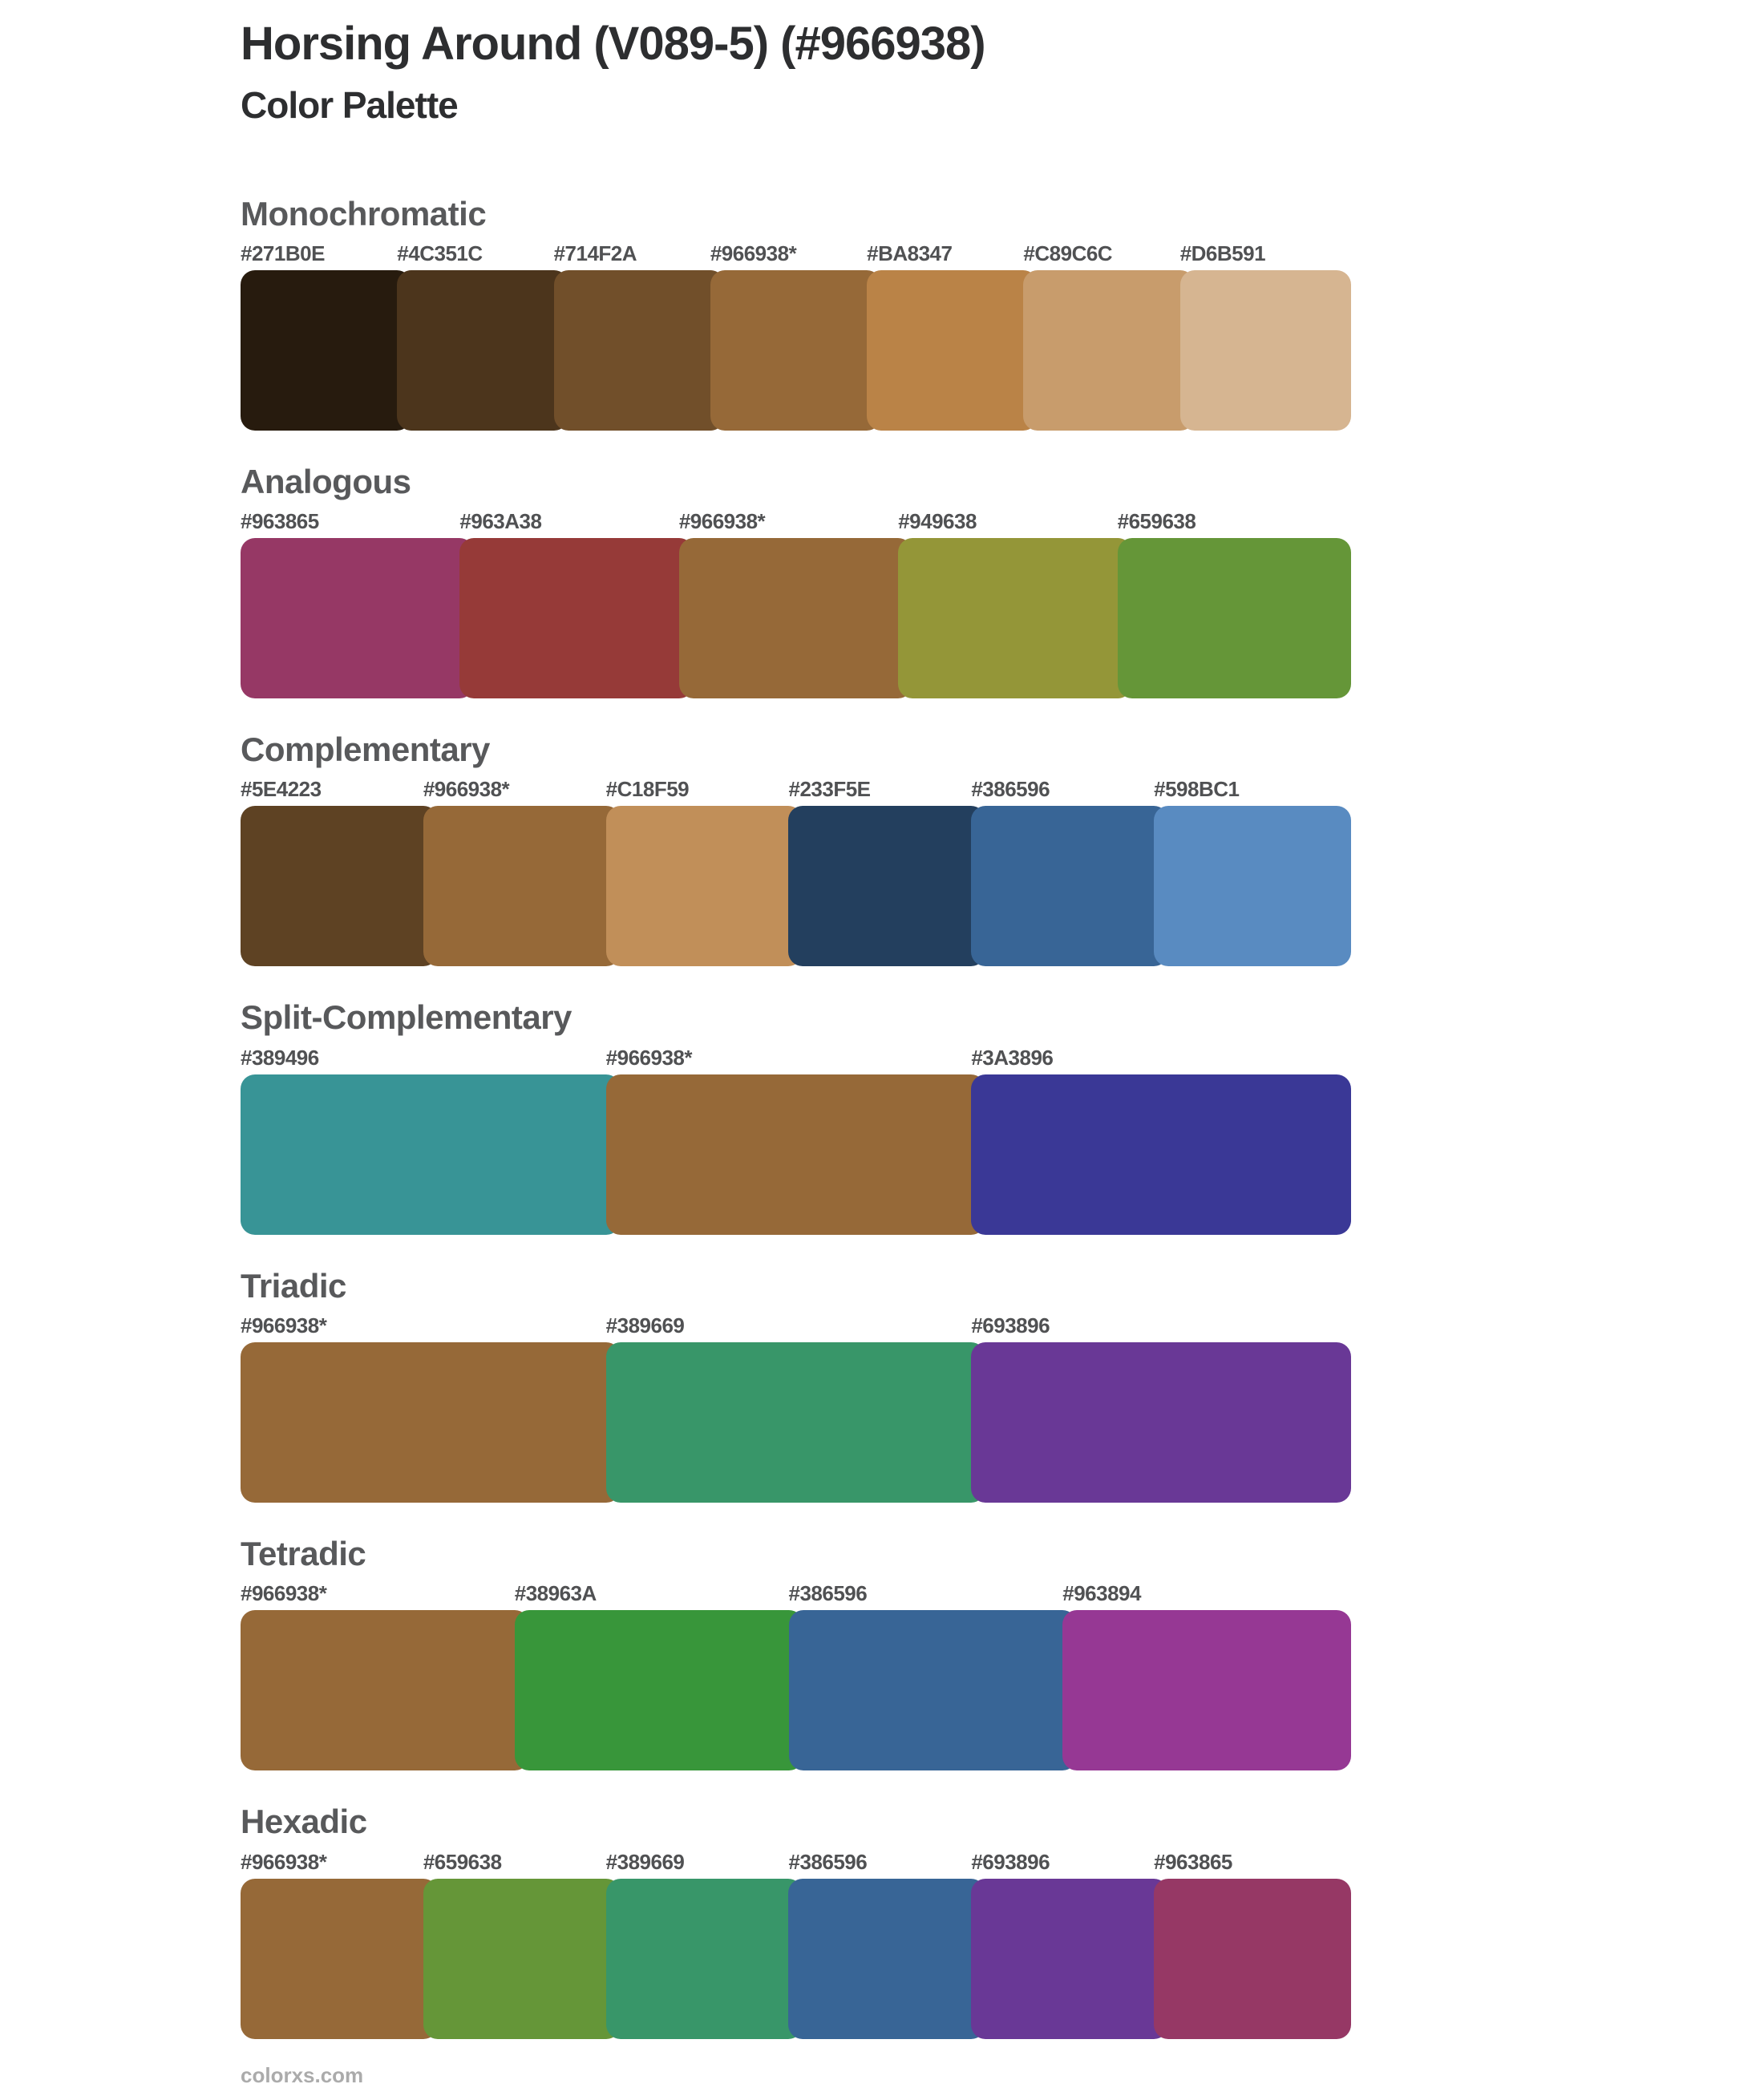 This screenshot has height=2088, width=1764. I want to click on swatch: #BA8347, so click(952, 336).